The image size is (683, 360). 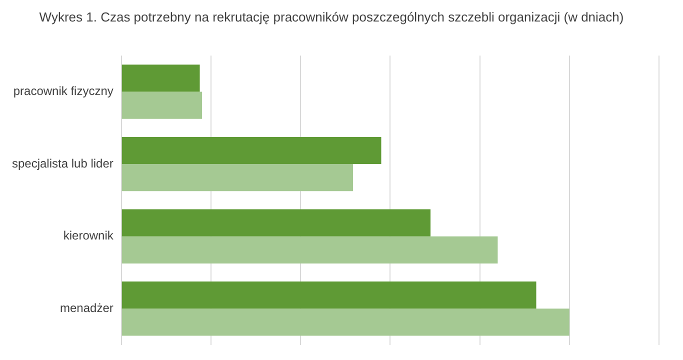 I want to click on chart-title: Wykres 1. Czas potrzebny na rekrutację pracowników poszczególnych szczebli organizacji (w dniach), so click(x=331, y=16).